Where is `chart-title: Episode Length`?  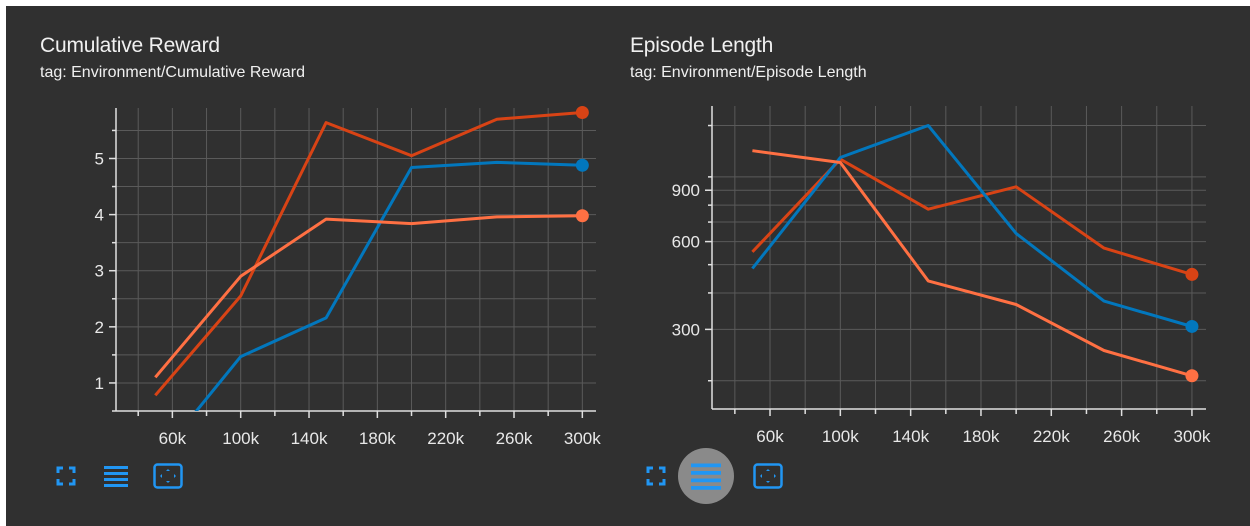
chart-title: Episode Length is located at coordinates (702, 45).